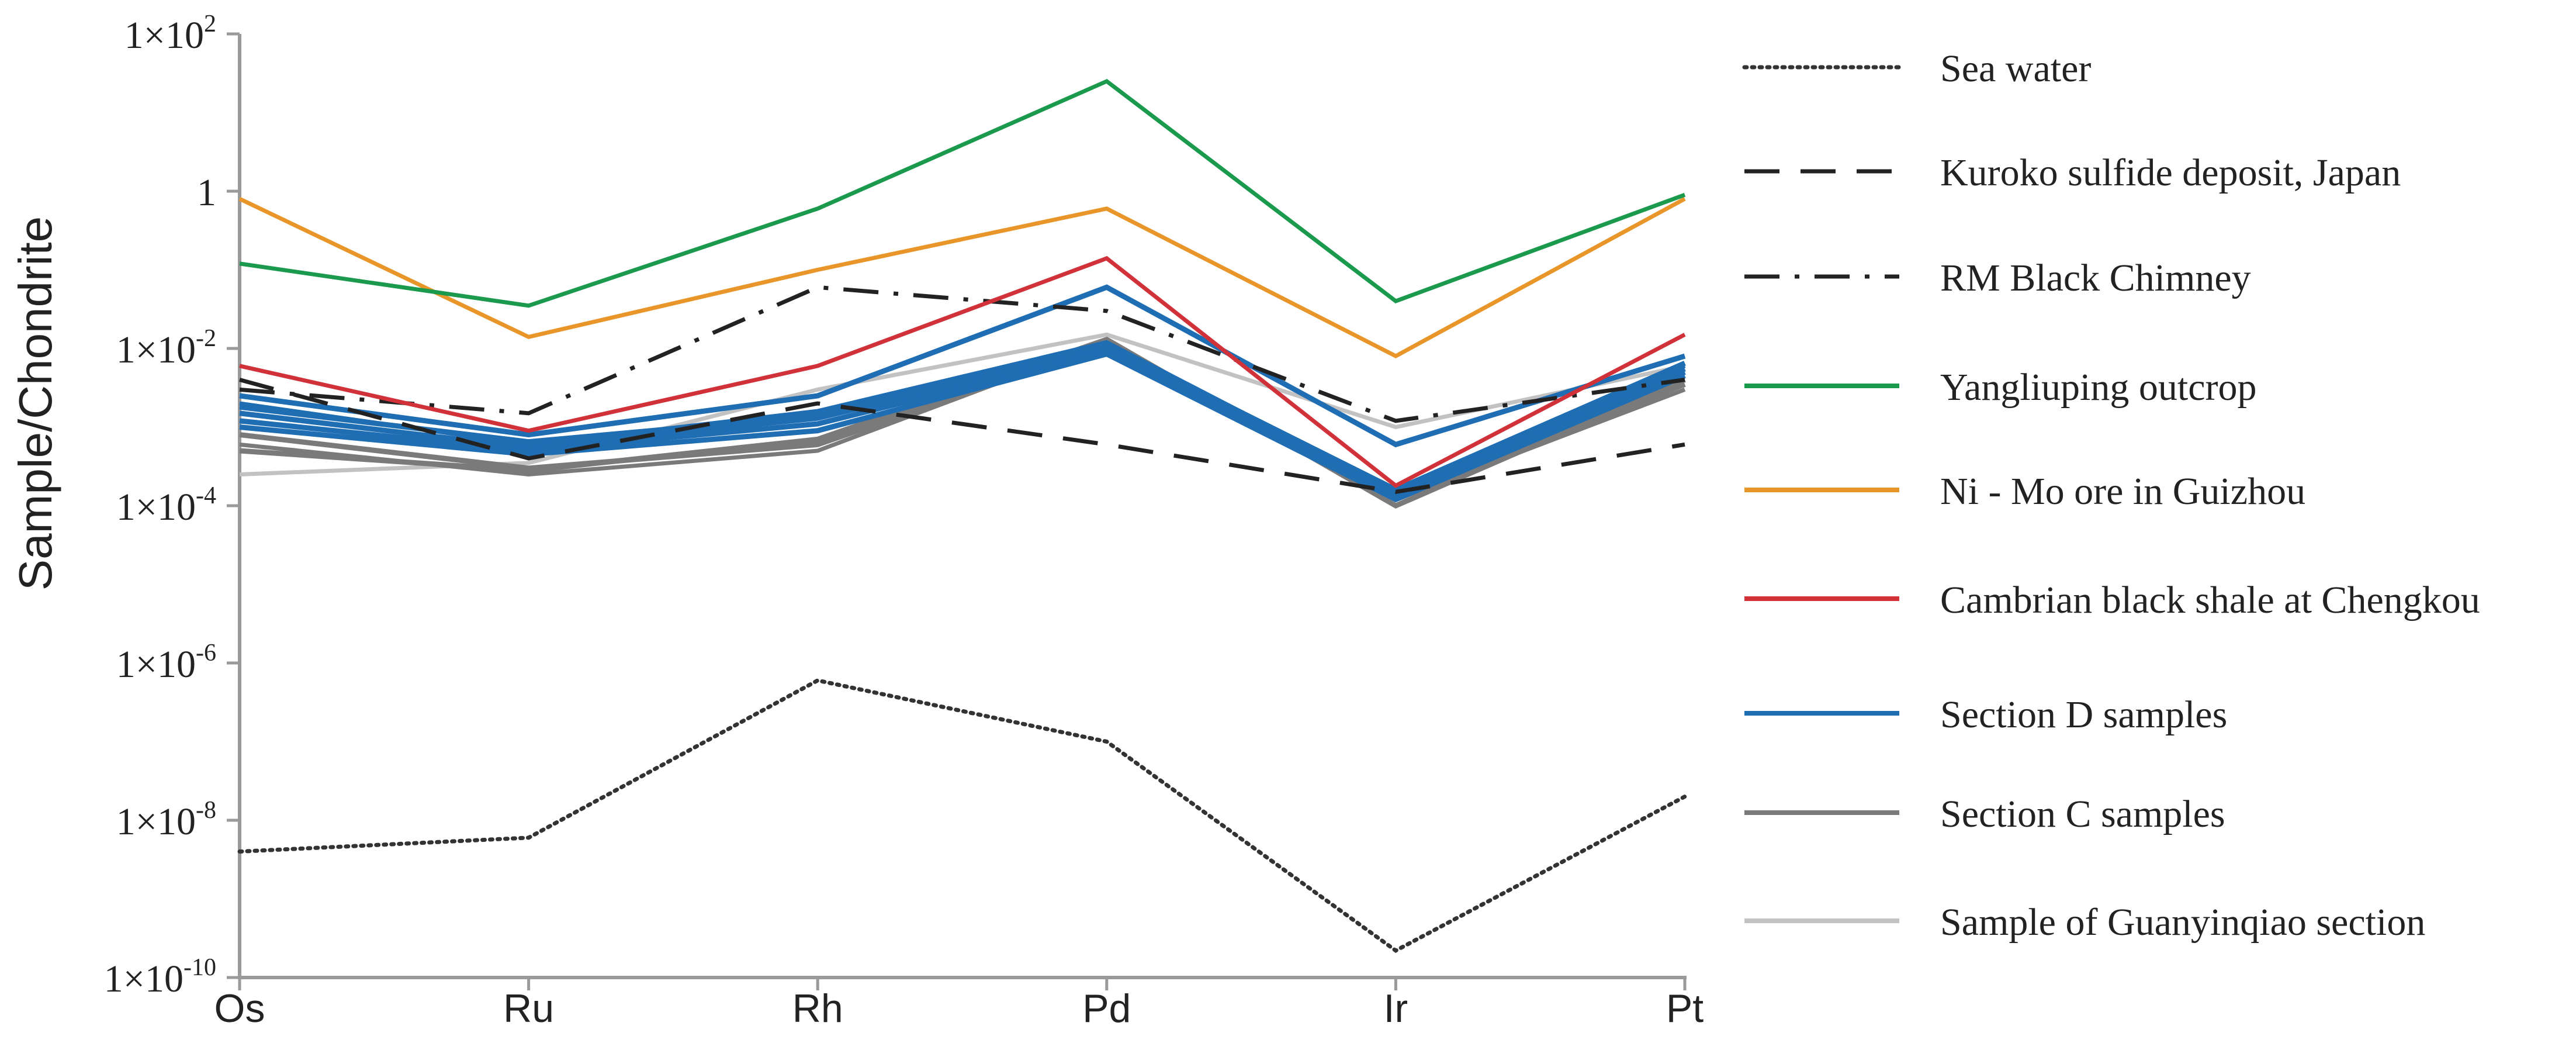 The image size is (2576, 1043). Describe the element at coordinates (962, 436) in the screenshot. I see `series-line-kuroko-sulfide-deposit-japan` at that location.